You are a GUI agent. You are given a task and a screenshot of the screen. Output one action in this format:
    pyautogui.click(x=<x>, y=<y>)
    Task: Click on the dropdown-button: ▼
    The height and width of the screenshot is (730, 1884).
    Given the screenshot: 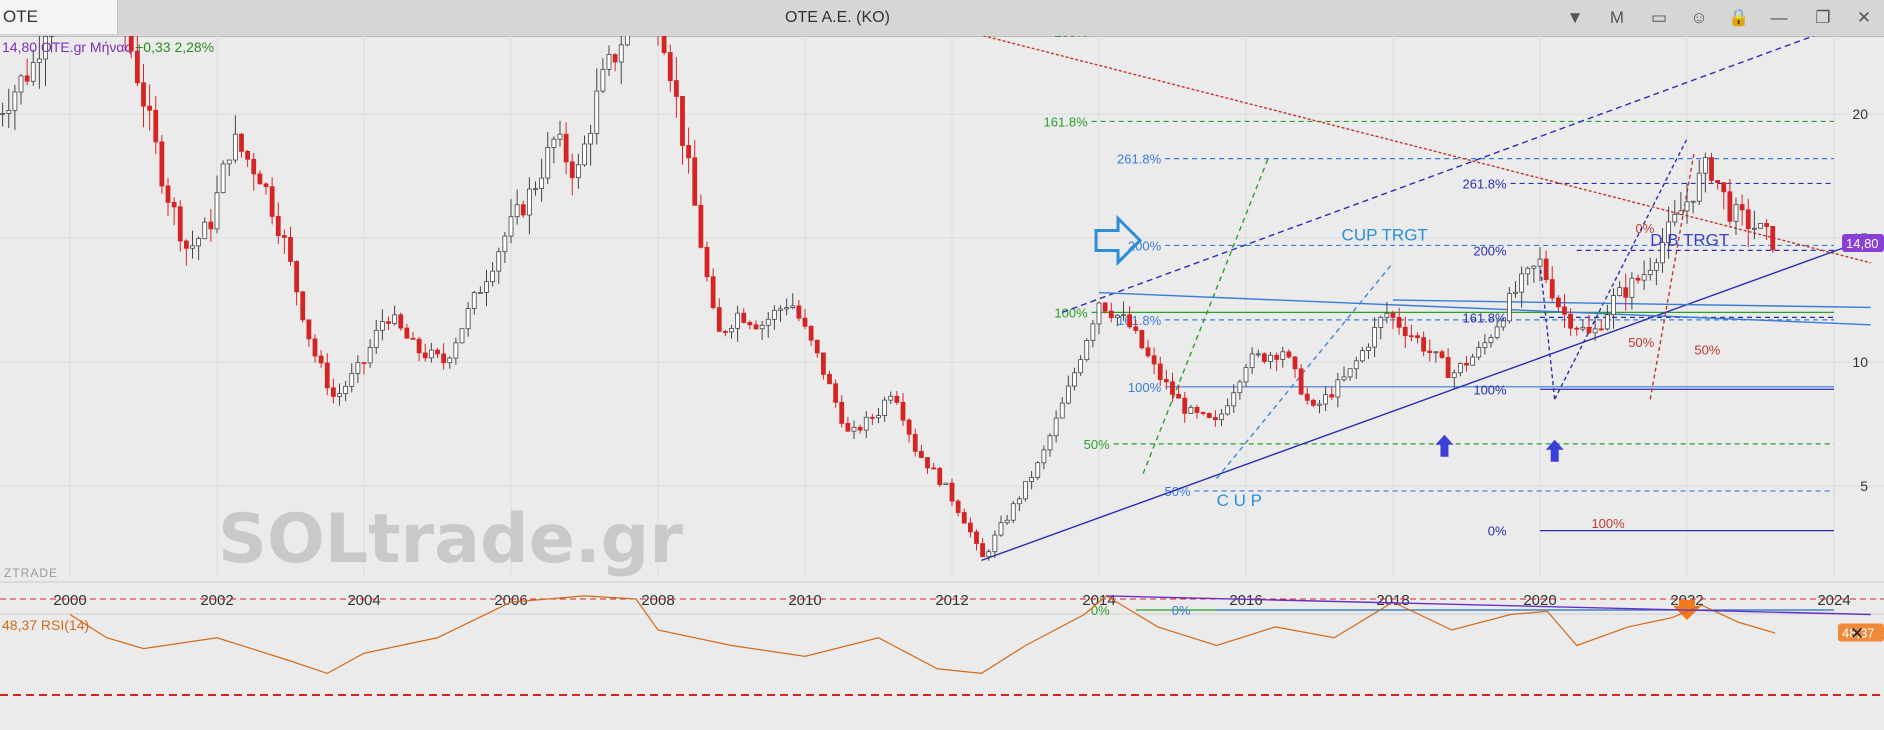 What is the action you would take?
    pyautogui.click(x=1575, y=17)
    